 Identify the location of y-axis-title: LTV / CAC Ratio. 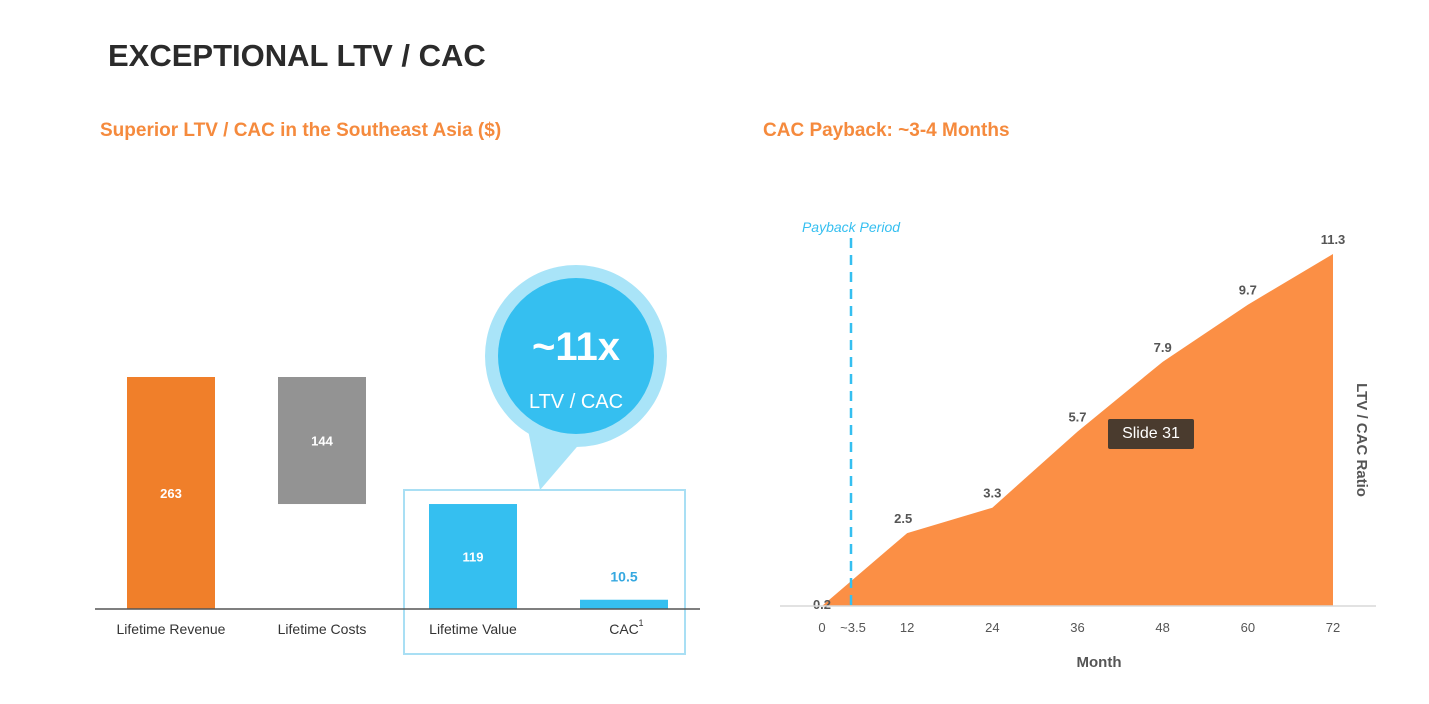
(1361, 440).